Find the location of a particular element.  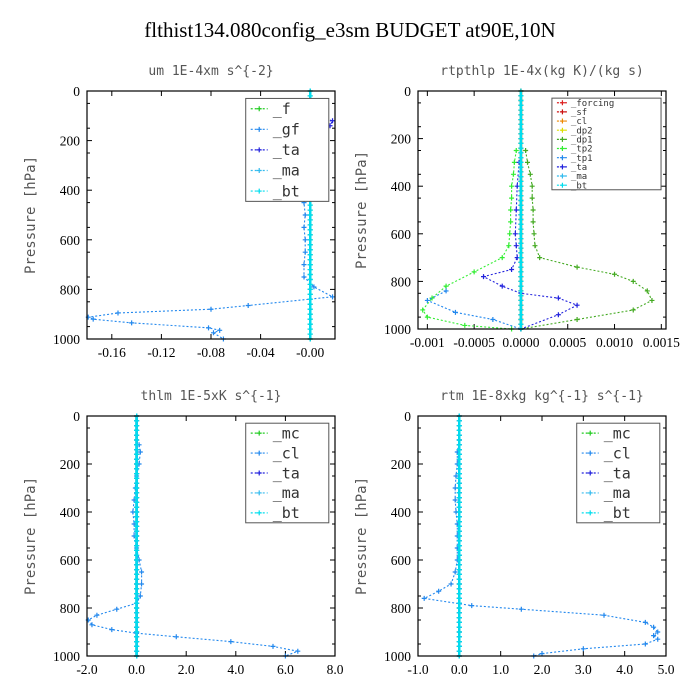

x-tick-label: 4.0 is located at coordinates (624, 669).